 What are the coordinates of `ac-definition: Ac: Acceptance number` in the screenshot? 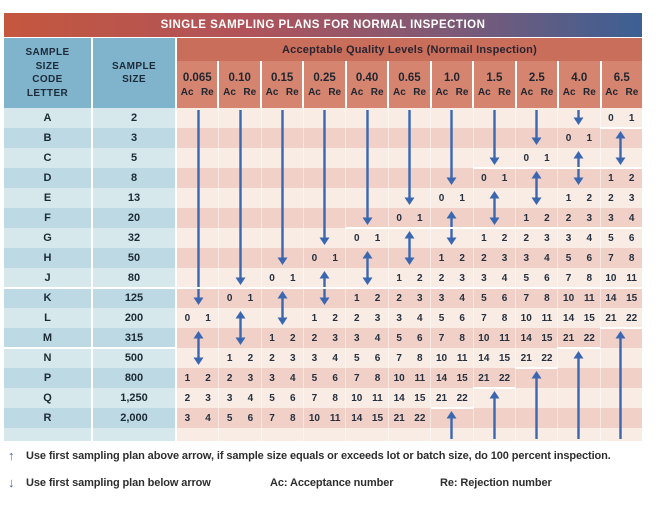 It's located at (332, 482).